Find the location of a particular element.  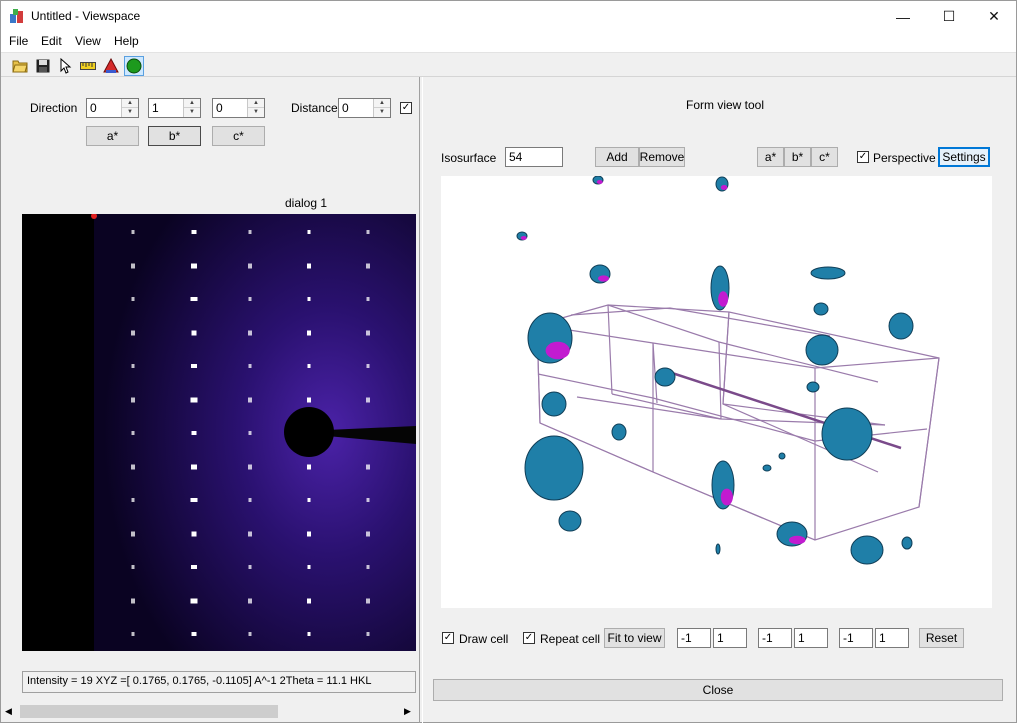

a-star-button: a* is located at coordinates (112, 136).